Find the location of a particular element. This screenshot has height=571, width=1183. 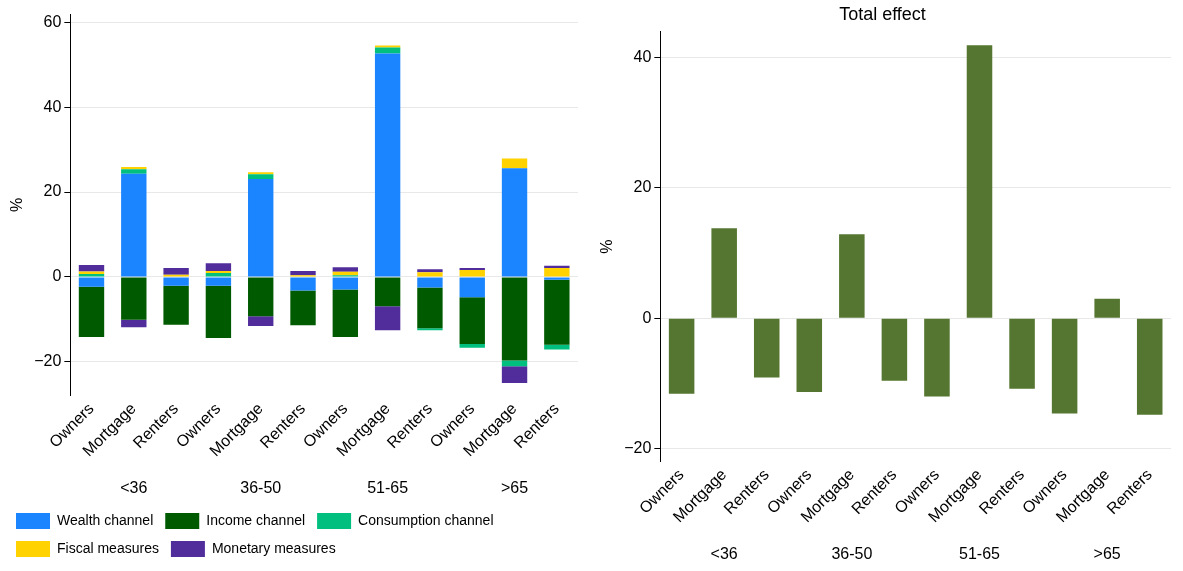

legend-label: Fiscal measures is located at coordinates (108, 547).